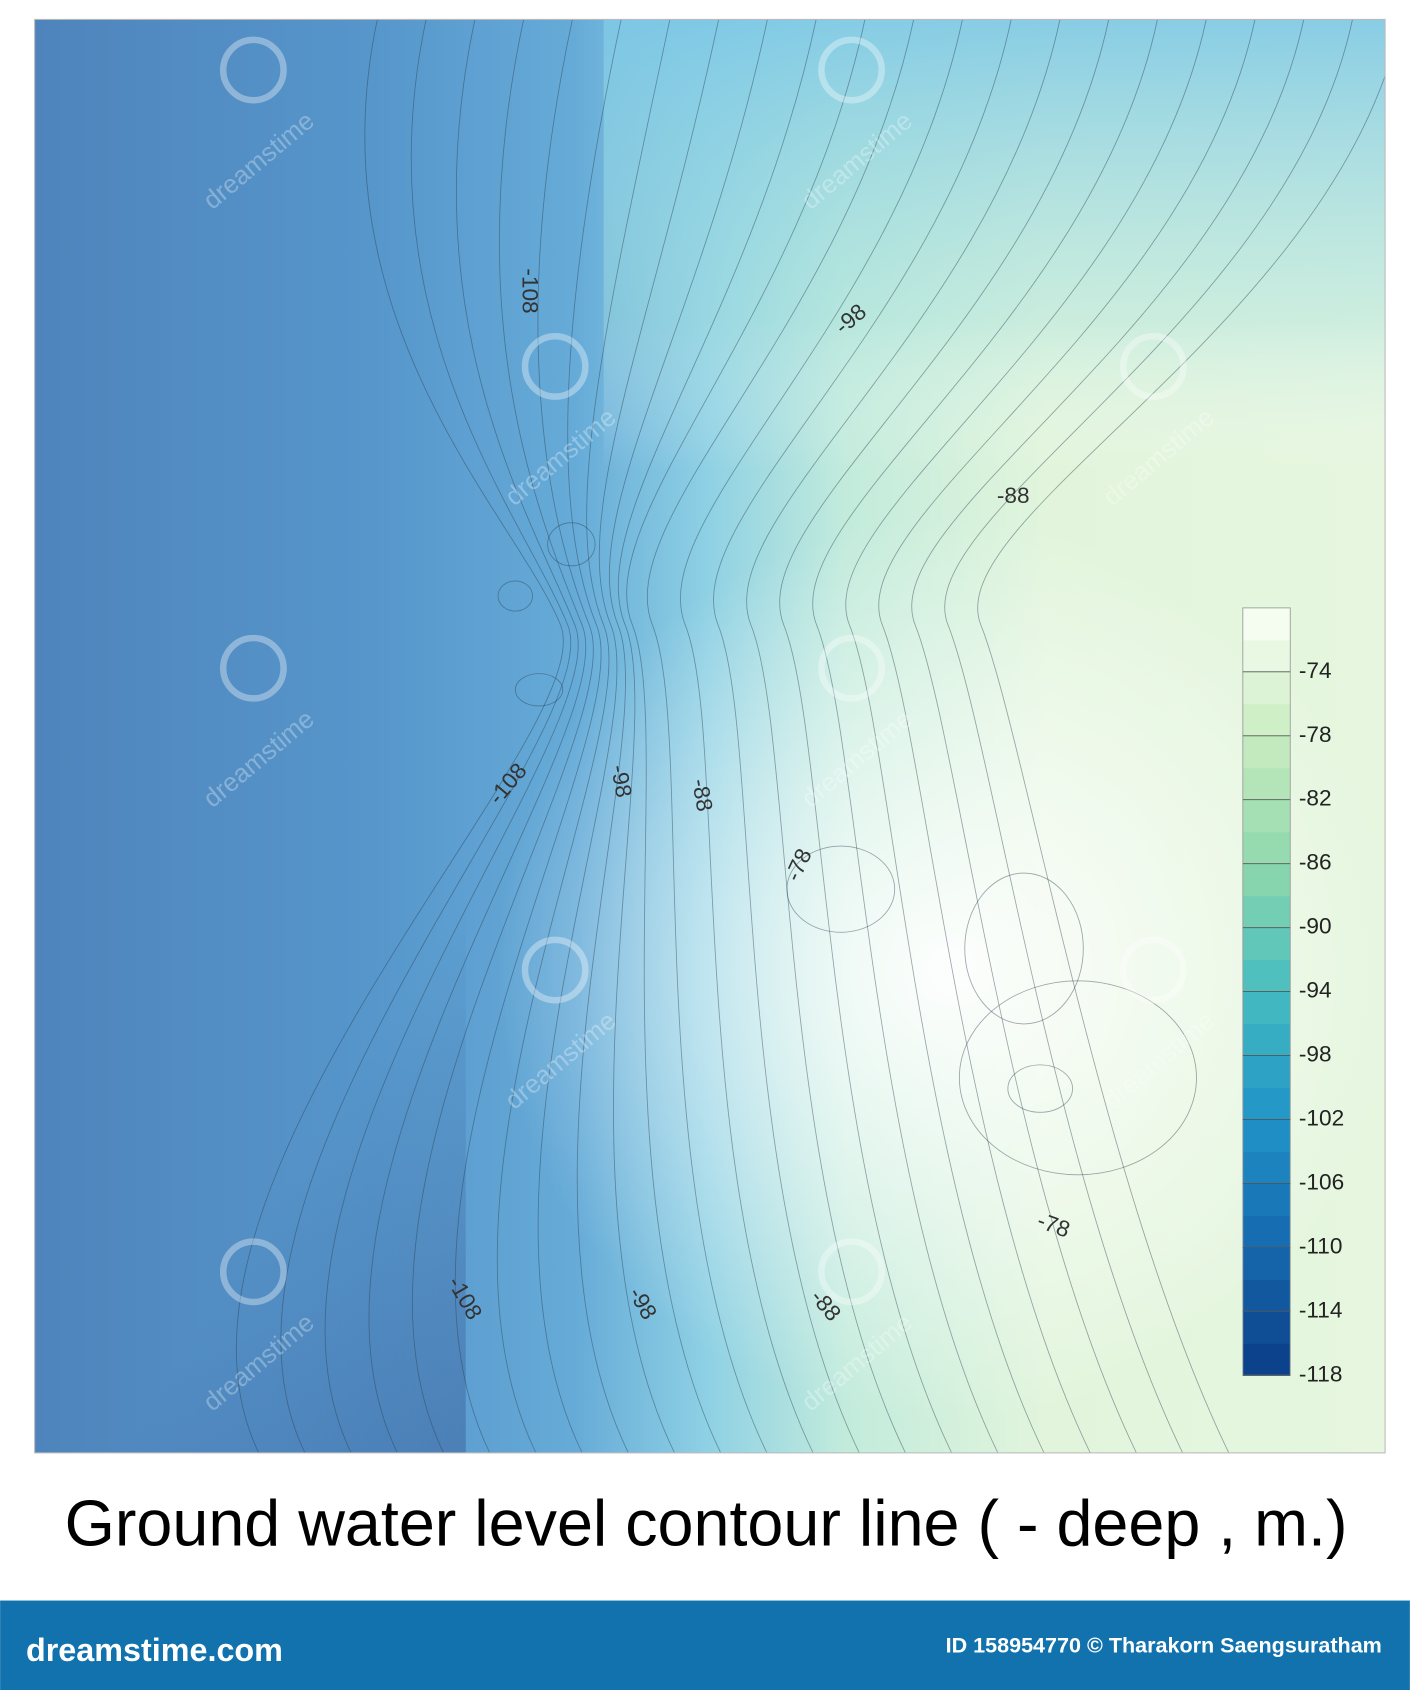  What do you see at coordinates (154, 1650) in the screenshot?
I see `footer-site: dreamstime.com` at bounding box center [154, 1650].